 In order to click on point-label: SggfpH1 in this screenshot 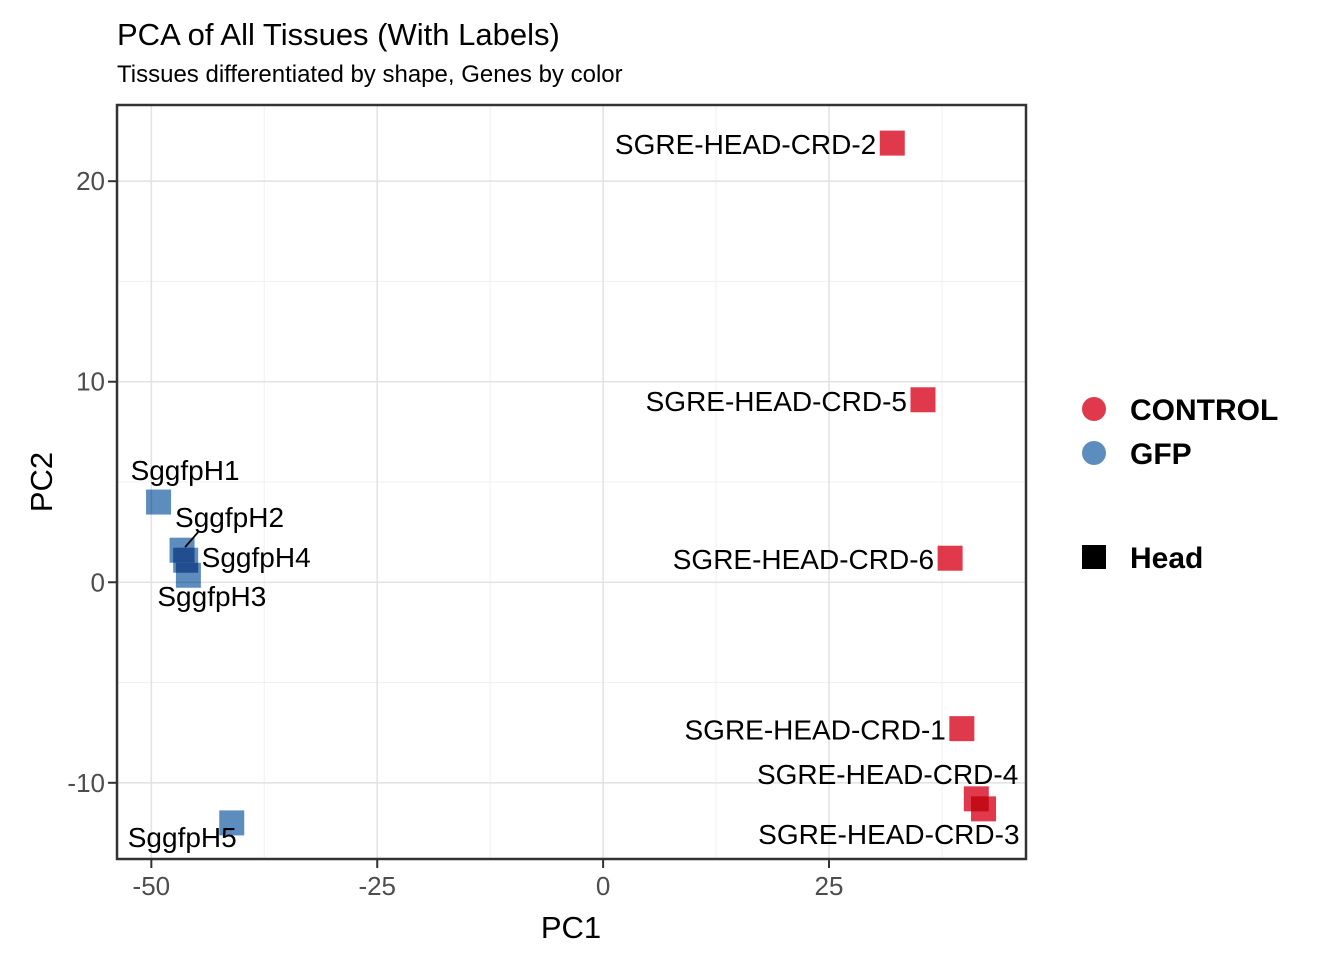, I will do `click(185, 470)`.